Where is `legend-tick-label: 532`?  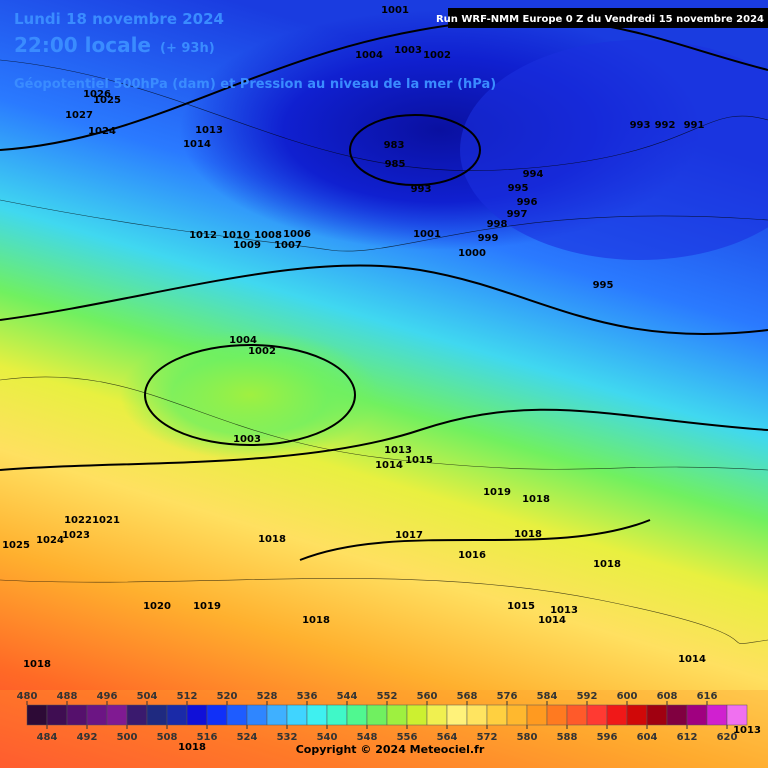
legend-tick-label: 532 is located at coordinates (287, 737).